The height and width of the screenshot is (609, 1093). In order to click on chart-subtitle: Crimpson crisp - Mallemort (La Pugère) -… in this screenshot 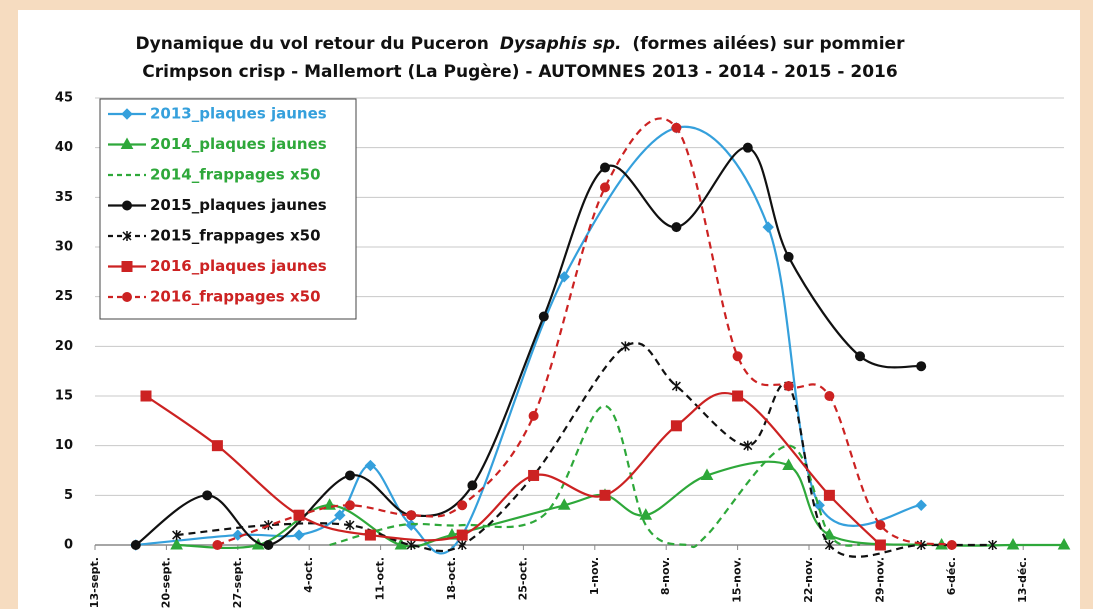, I will do `click(519, 72)`.